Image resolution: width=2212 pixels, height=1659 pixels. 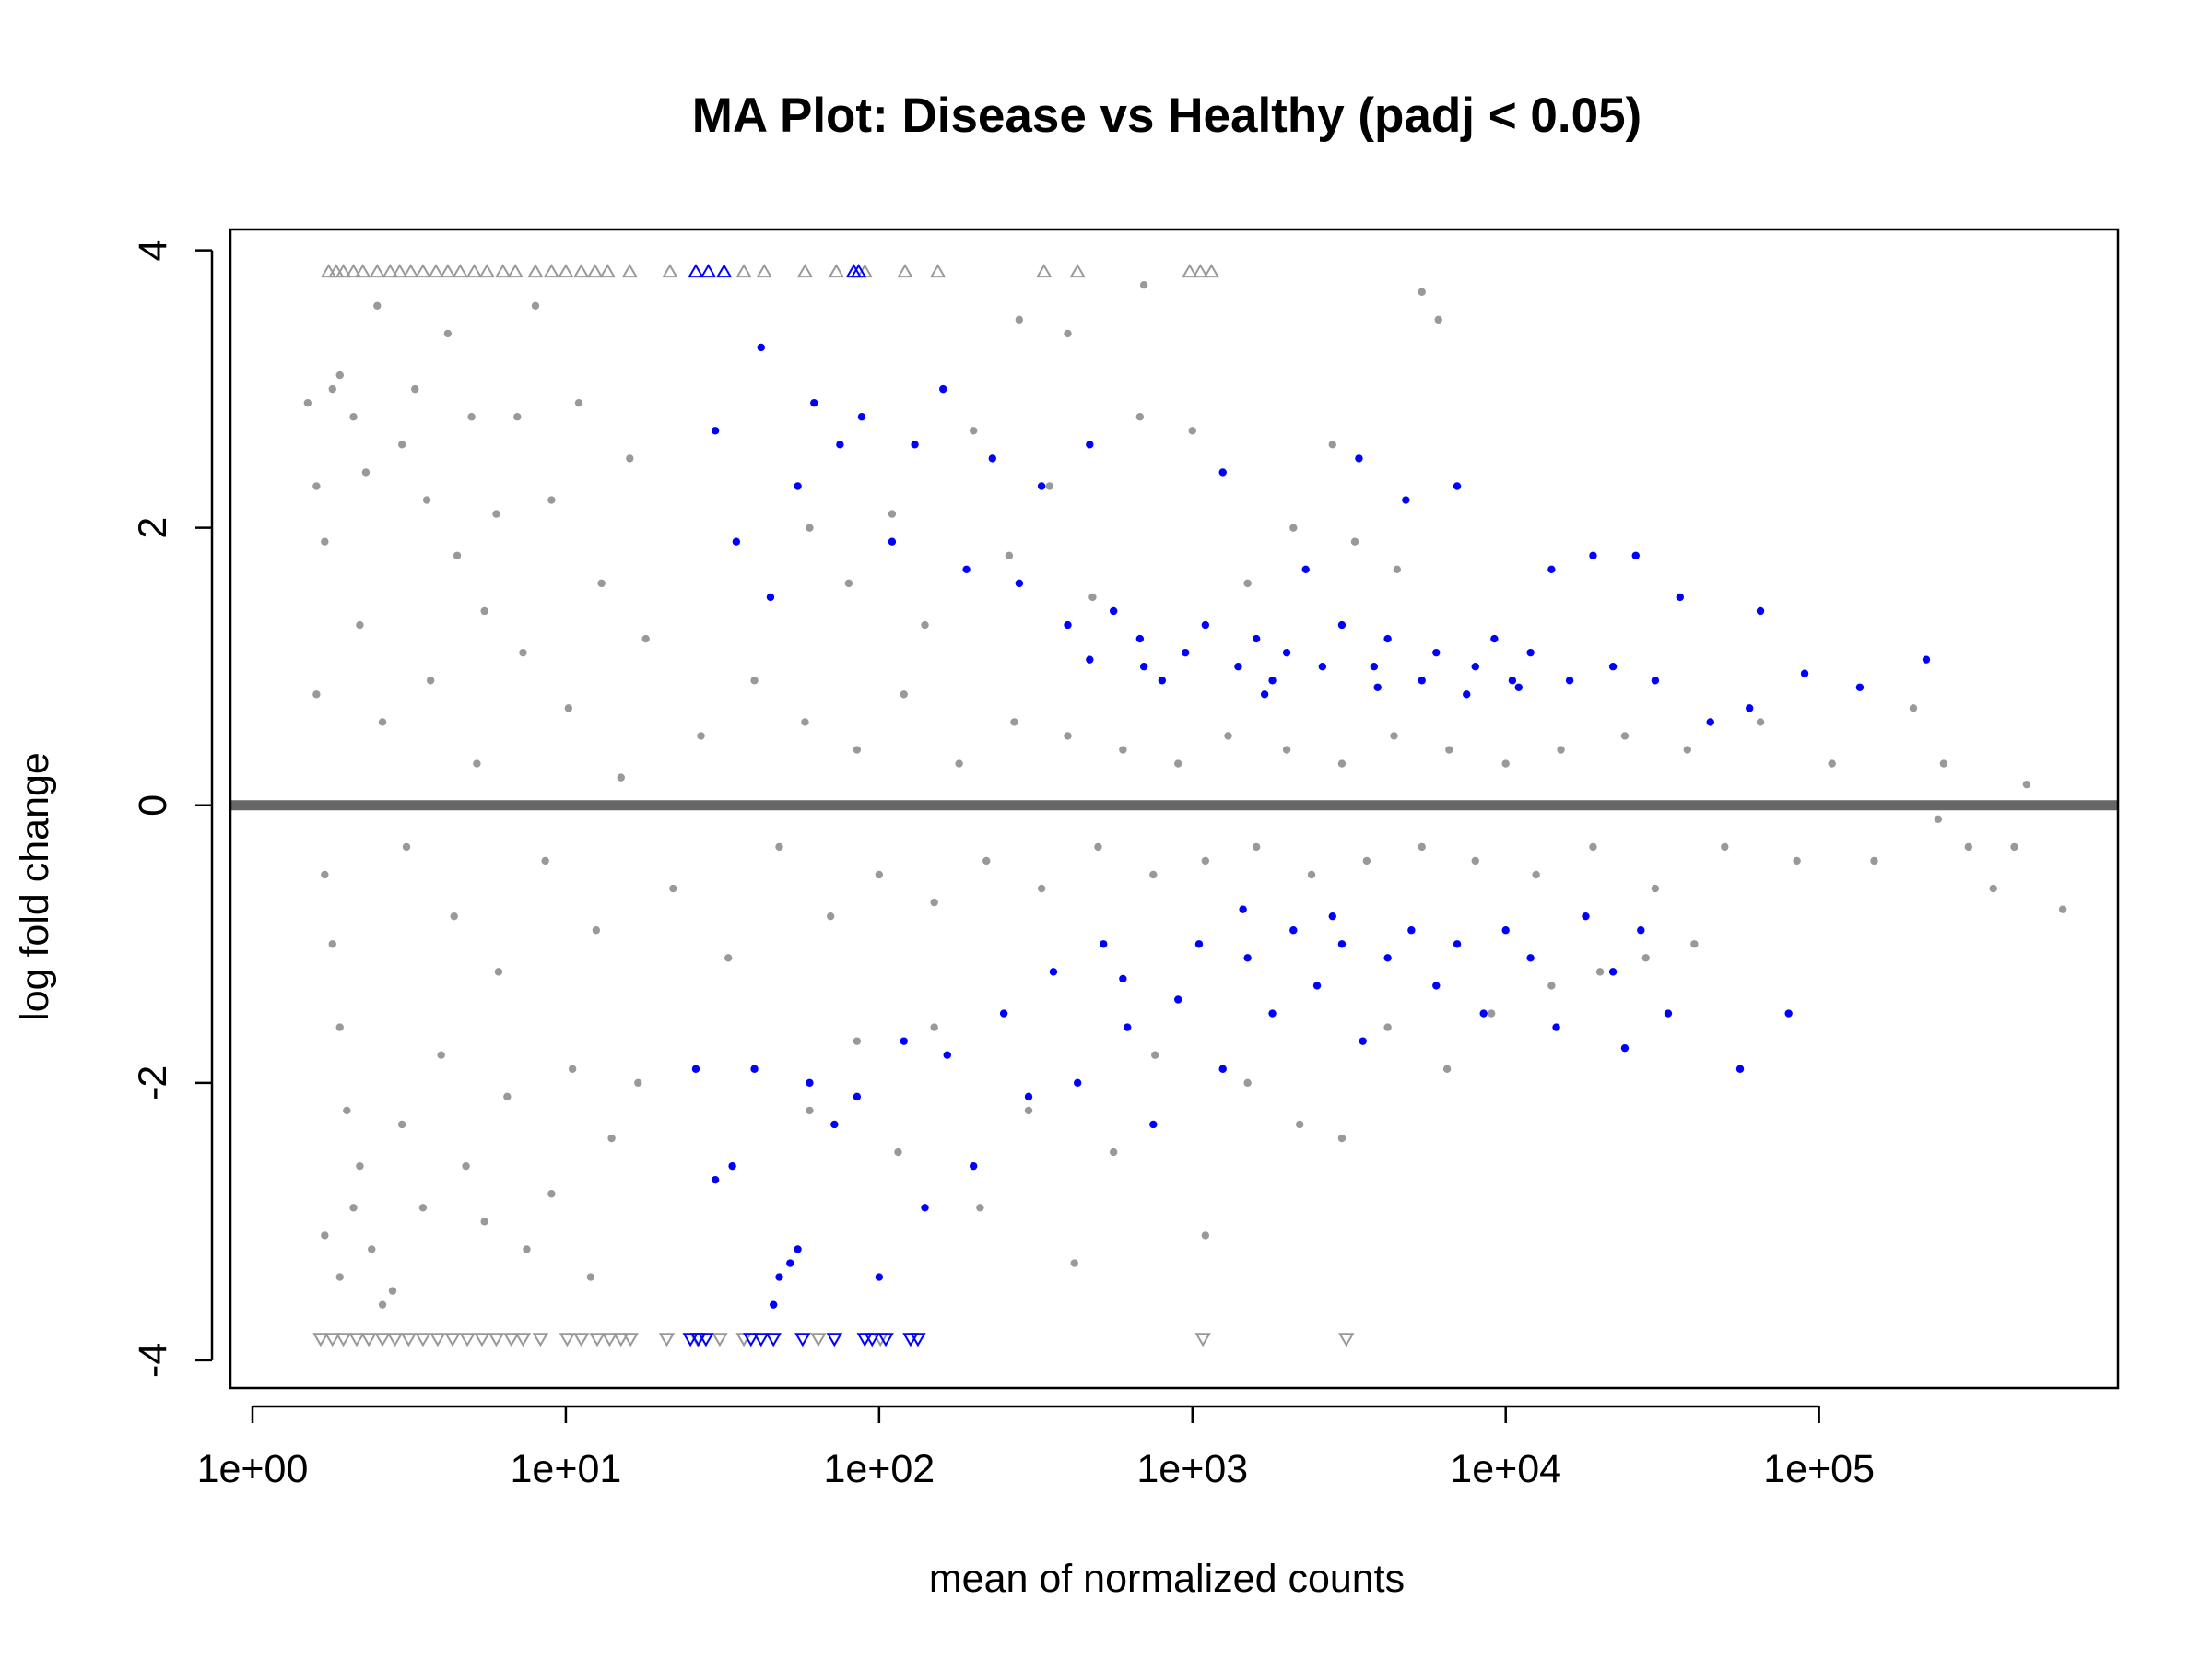 I want to click on y-tick-label: -2, so click(x=153, y=1082).